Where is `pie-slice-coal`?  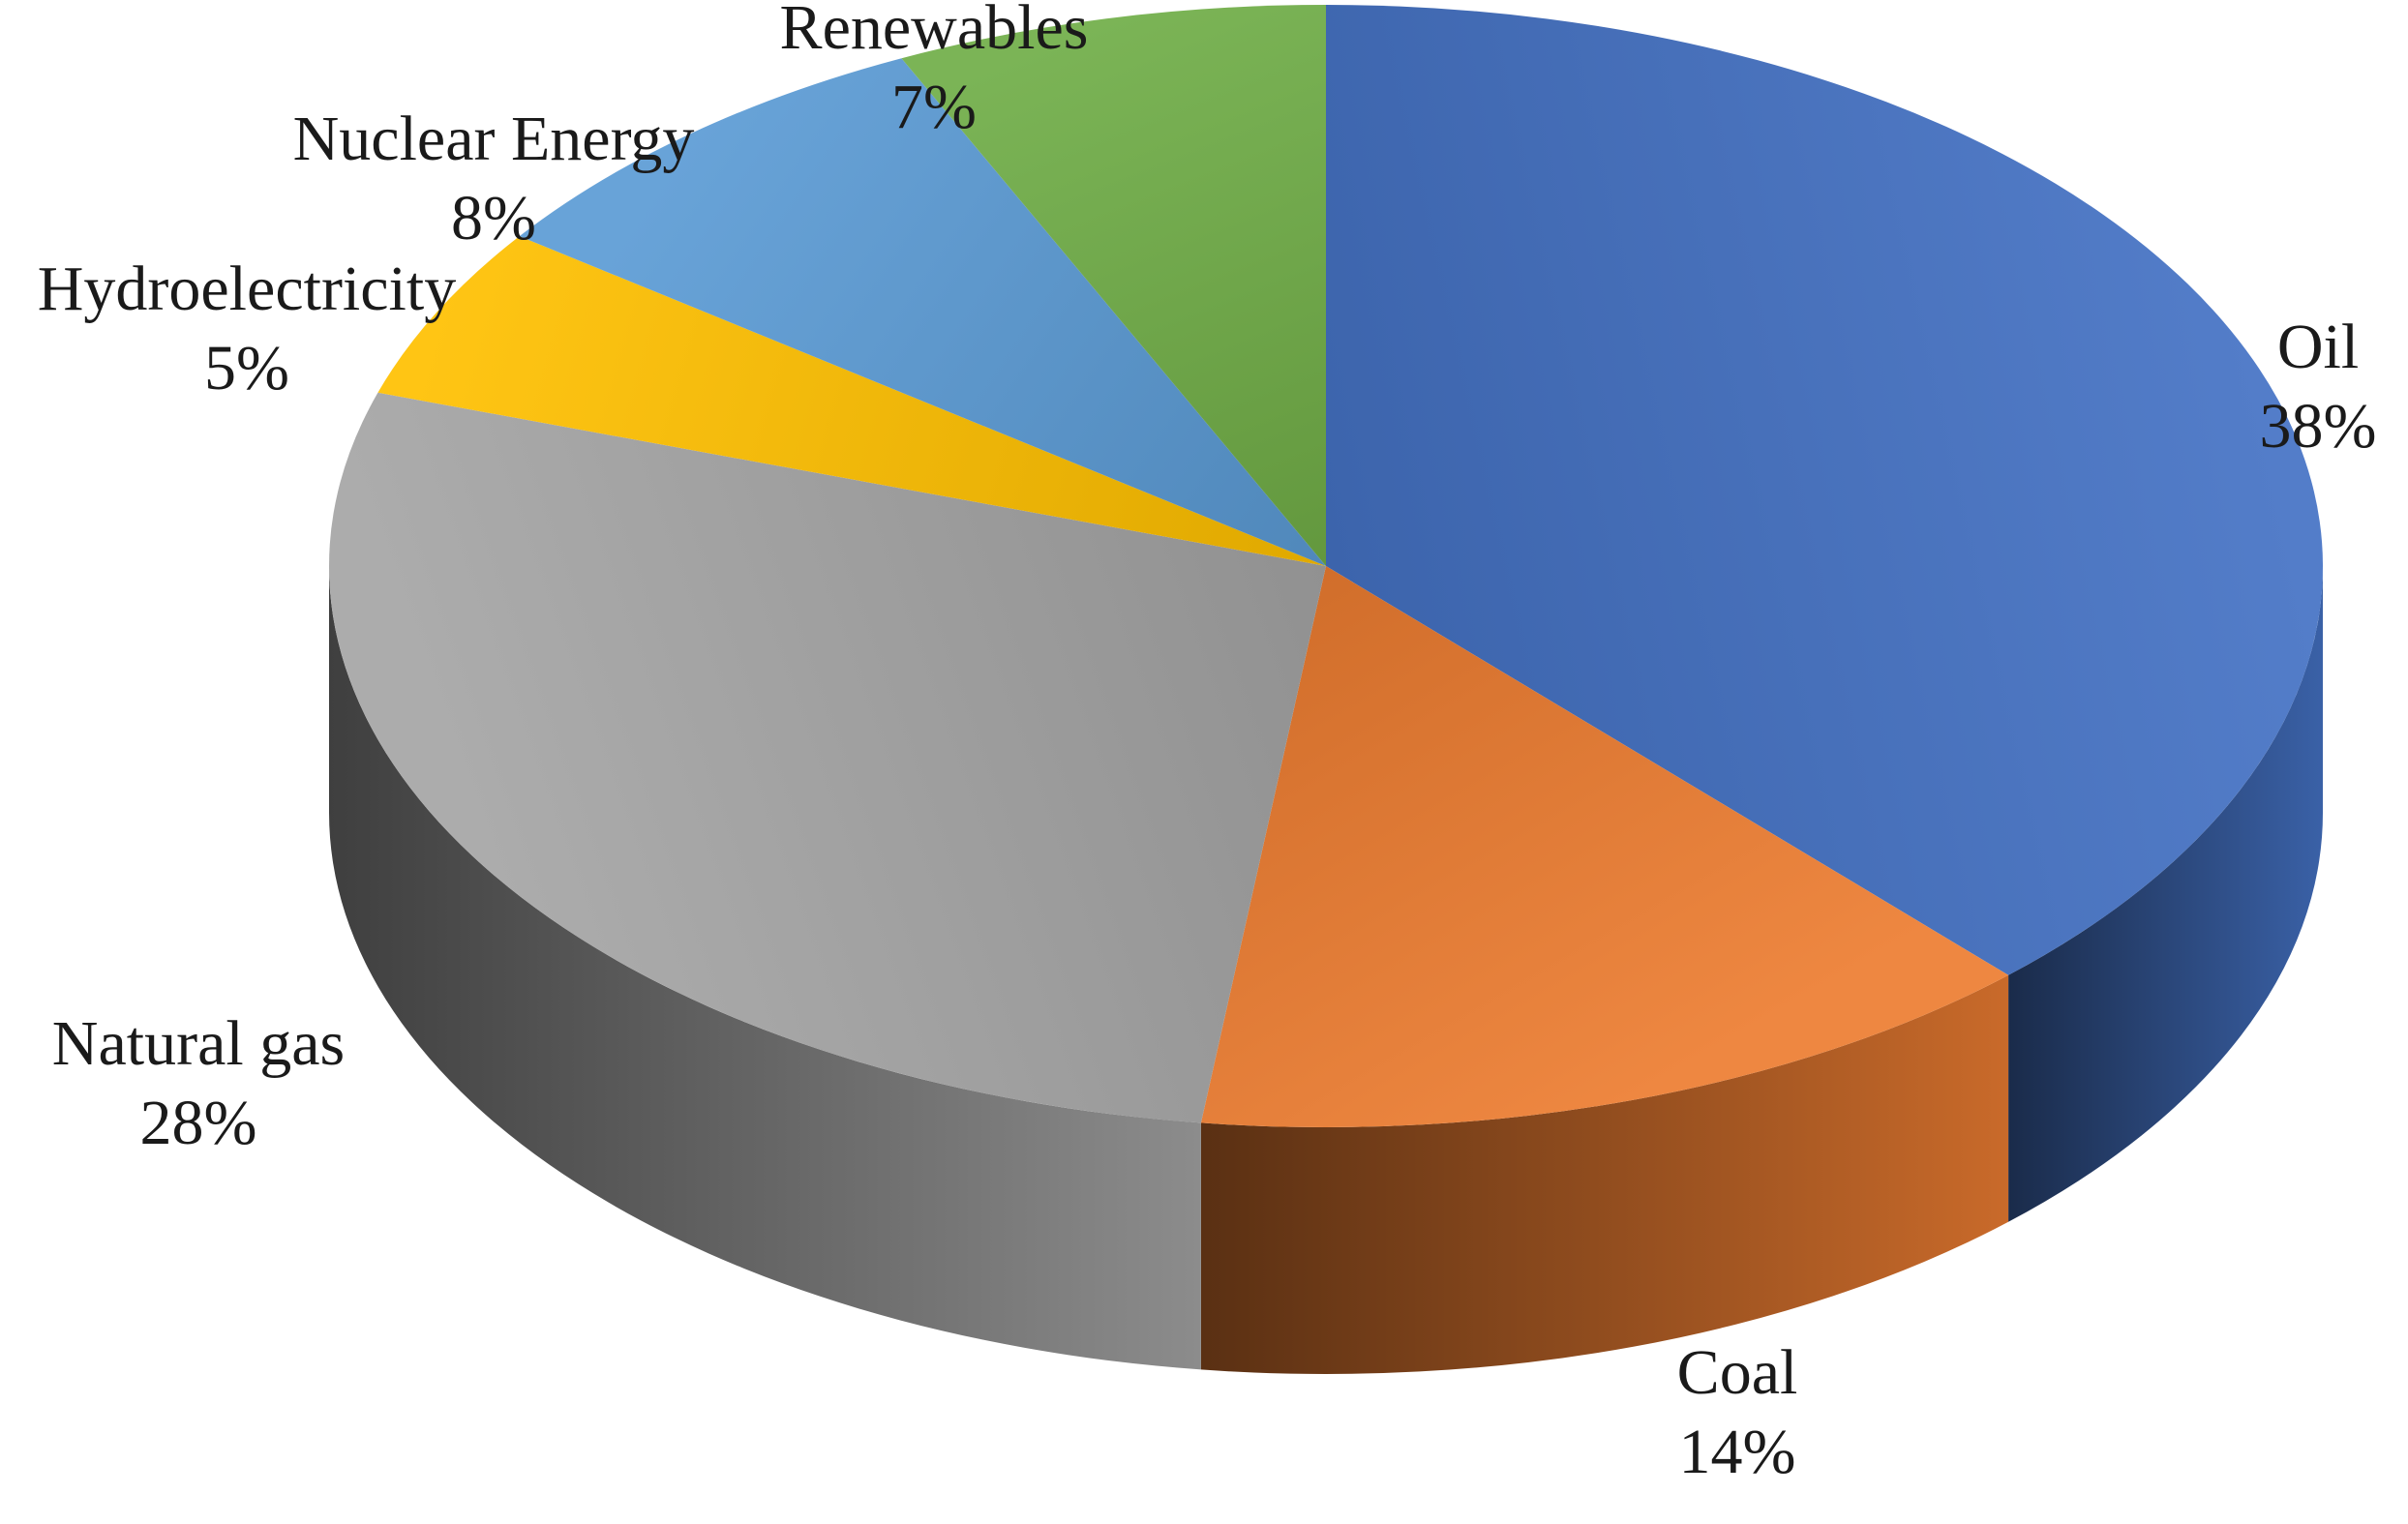 pie-slice-coal is located at coordinates (1604, 846).